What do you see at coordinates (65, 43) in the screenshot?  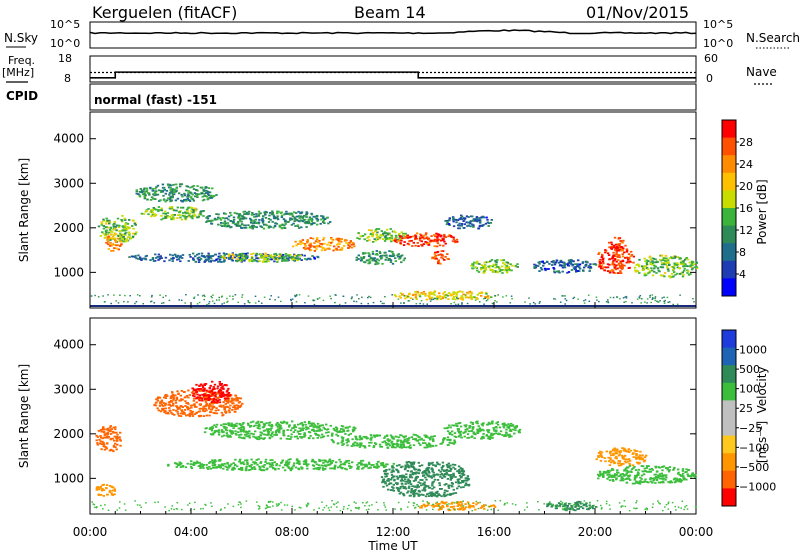 I see `noise-tick-left-bottom: 10^0` at bounding box center [65, 43].